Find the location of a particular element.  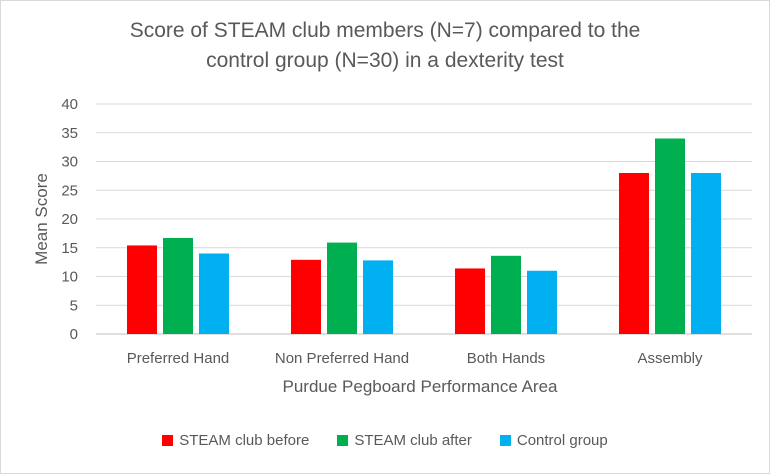

x-tick-label-non-preferred-hand: Non Preferred Hand is located at coordinates (342, 358).